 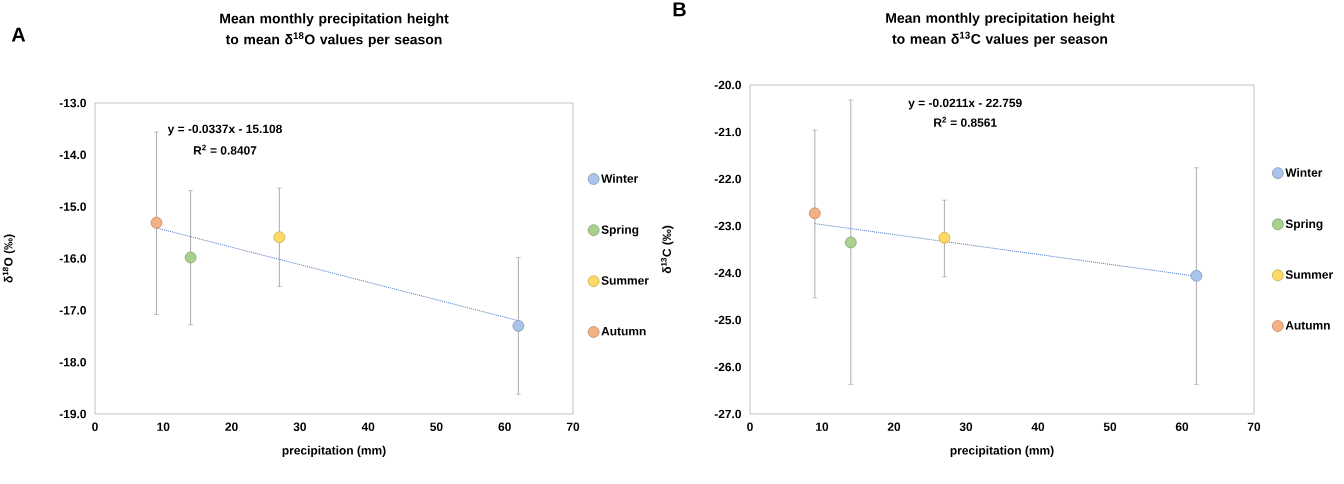 What do you see at coordinates (727, 132) in the screenshot?
I see `y-tick-label: -21.0` at bounding box center [727, 132].